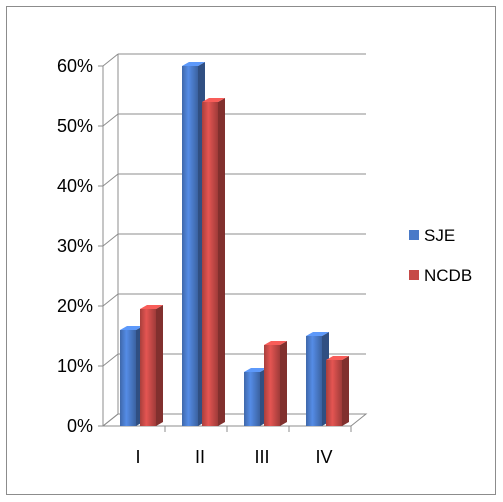  I want to click on bar-sje-IV, so click(317, 379).